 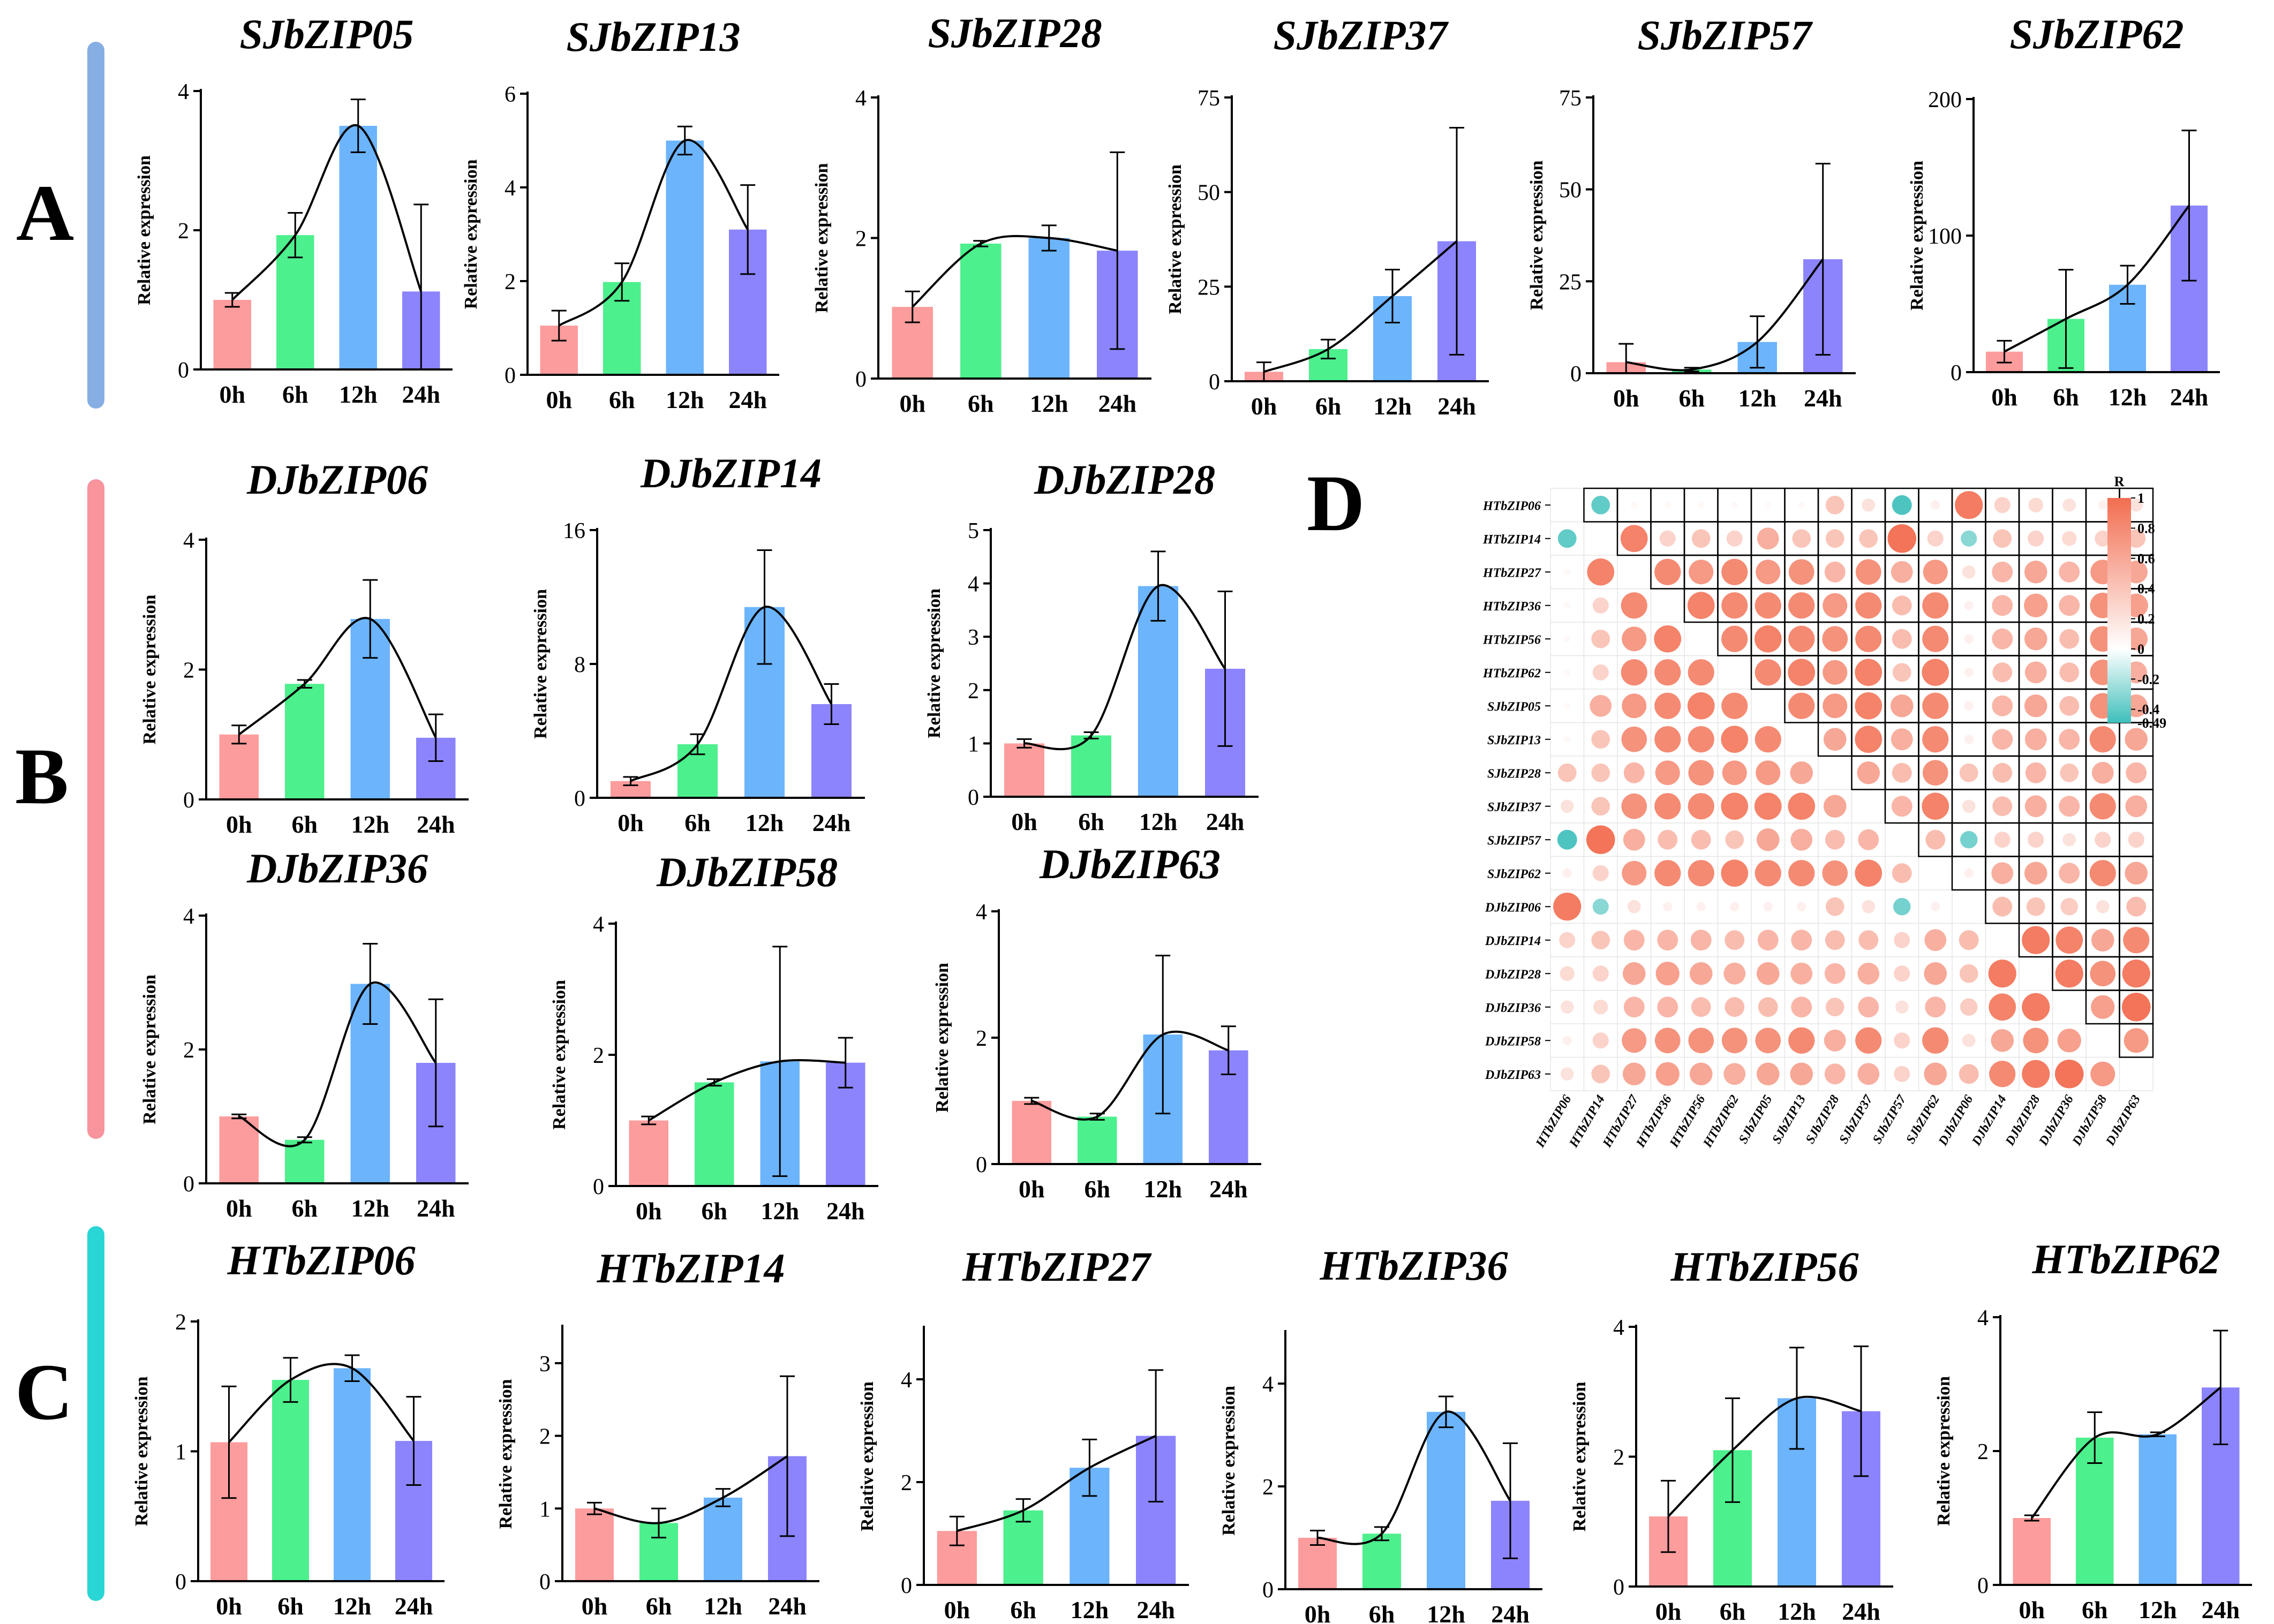 I want to click on row-label: HTbZIP36, so click(x=1511, y=607).